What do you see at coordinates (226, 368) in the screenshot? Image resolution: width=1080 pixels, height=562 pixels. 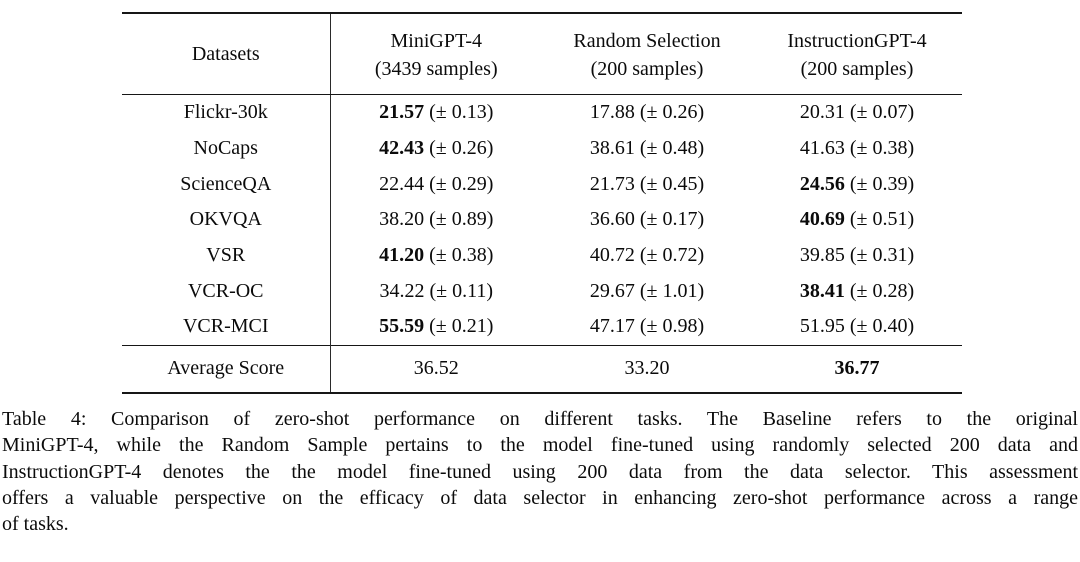 I see `average-label: Average Score` at bounding box center [226, 368].